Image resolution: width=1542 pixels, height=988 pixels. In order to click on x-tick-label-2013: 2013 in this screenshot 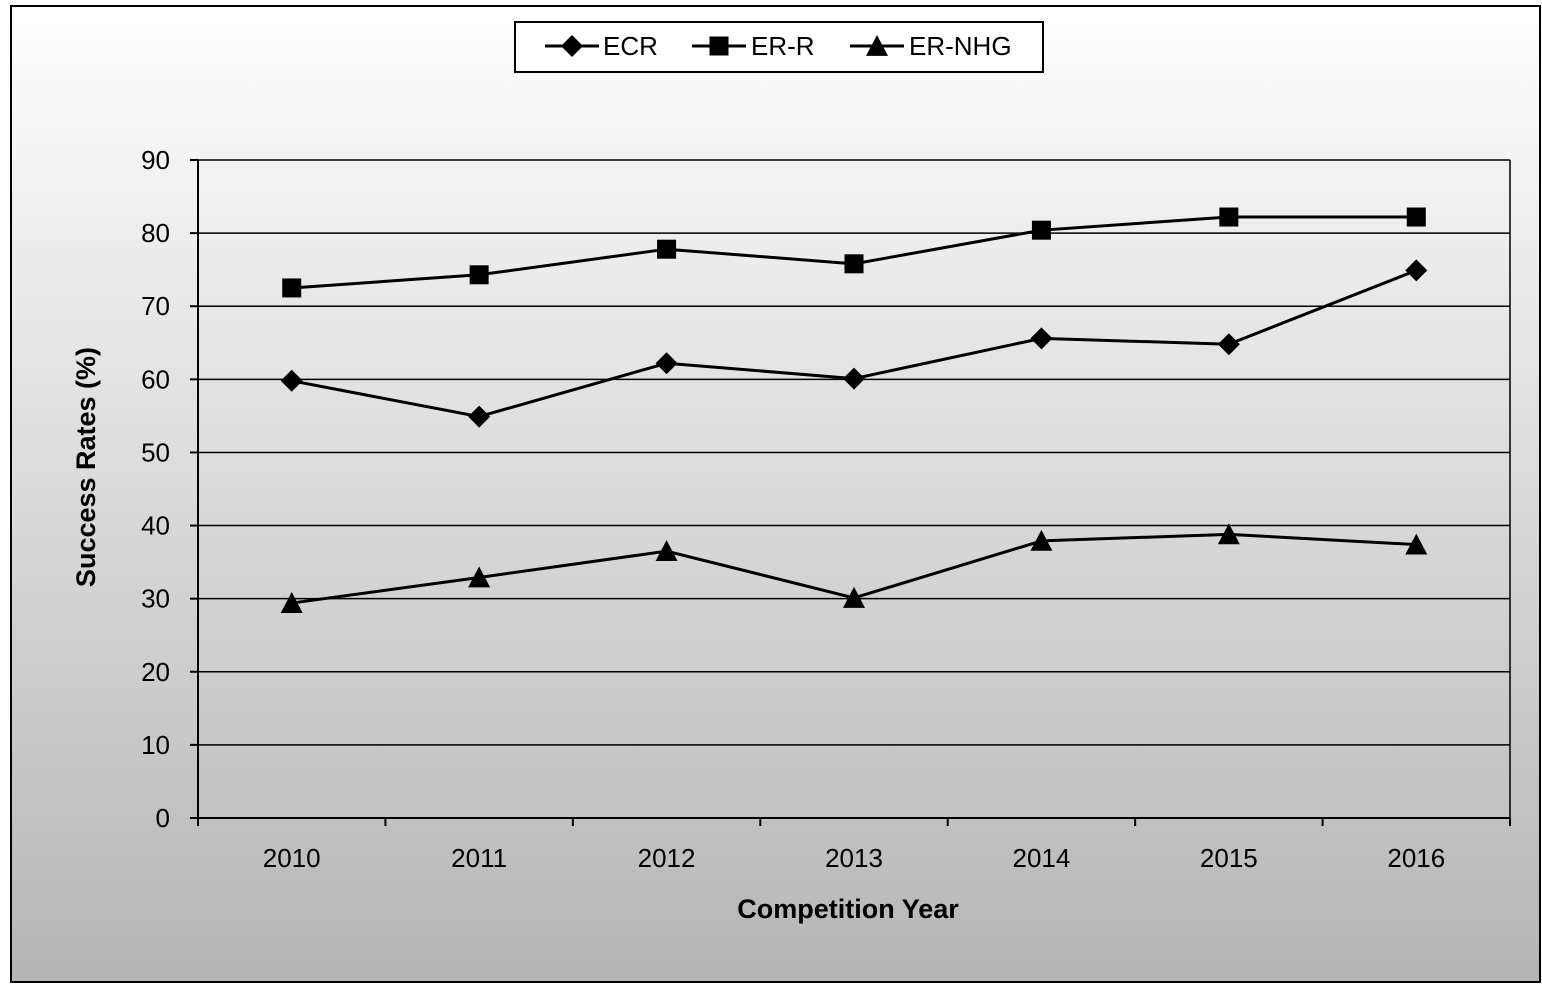, I will do `click(854, 858)`.